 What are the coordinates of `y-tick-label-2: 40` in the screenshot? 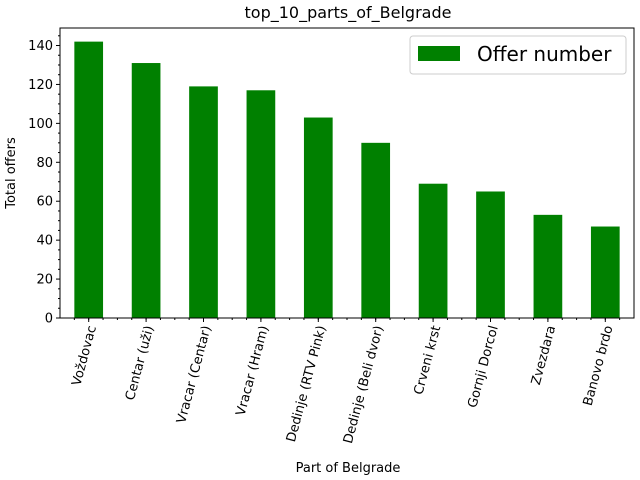 It's located at (44, 241).